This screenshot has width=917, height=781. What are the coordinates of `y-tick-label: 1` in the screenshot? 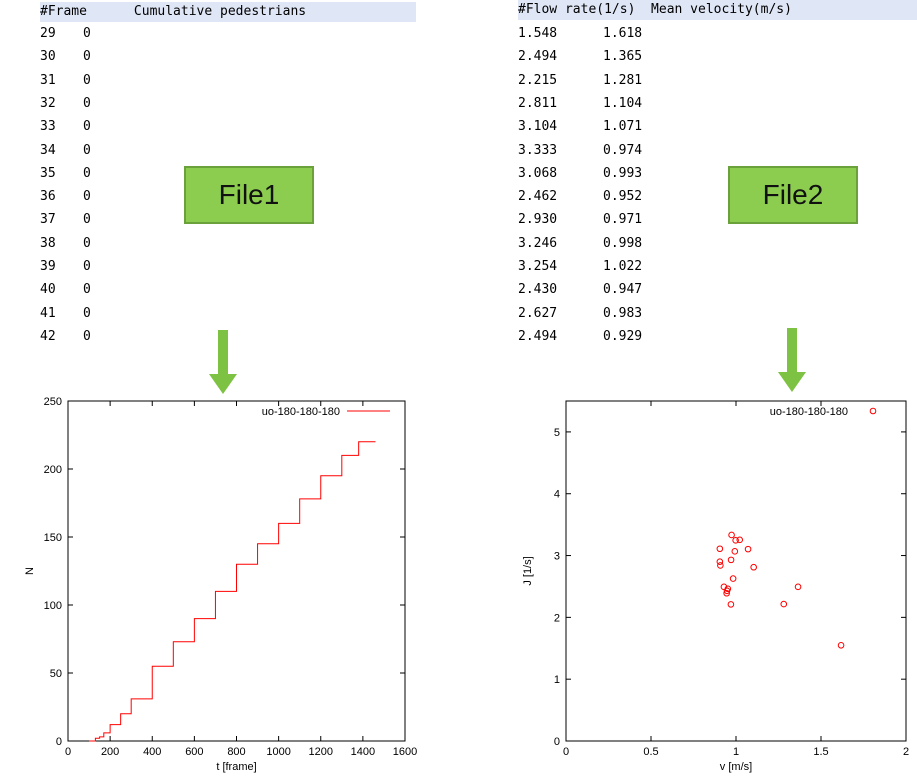 It's located at (557, 680).